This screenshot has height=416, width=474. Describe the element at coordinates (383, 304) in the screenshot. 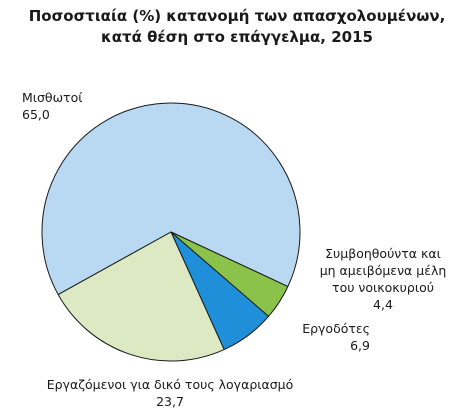

I see `label-symvoithounta-value: 4,4` at that location.